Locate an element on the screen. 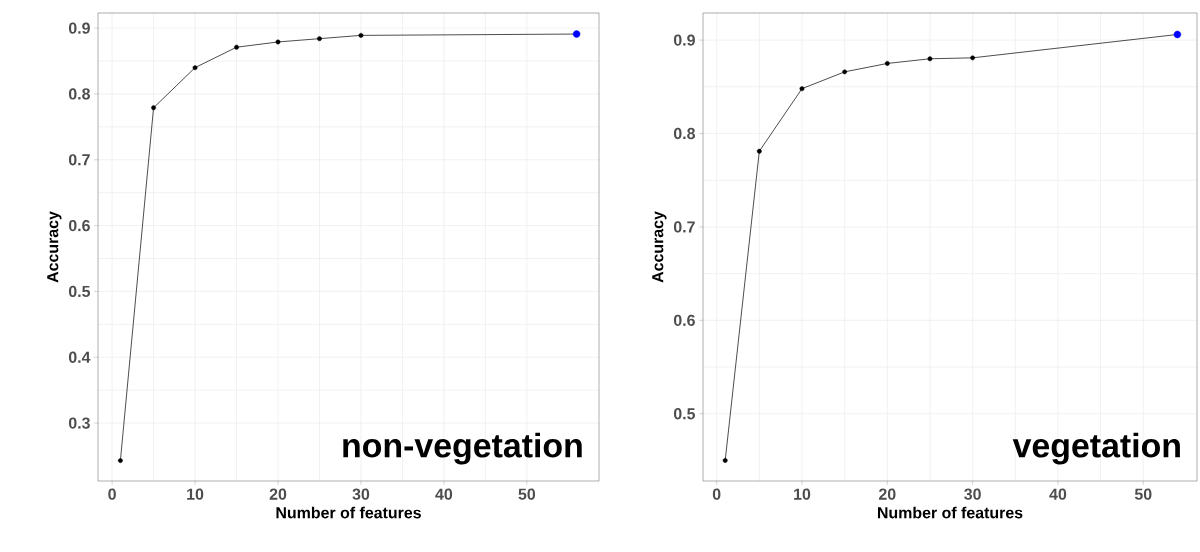 The height and width of the screenshot is (552, 1200). annotation: vegetation is located at coordinates (1096, 448).